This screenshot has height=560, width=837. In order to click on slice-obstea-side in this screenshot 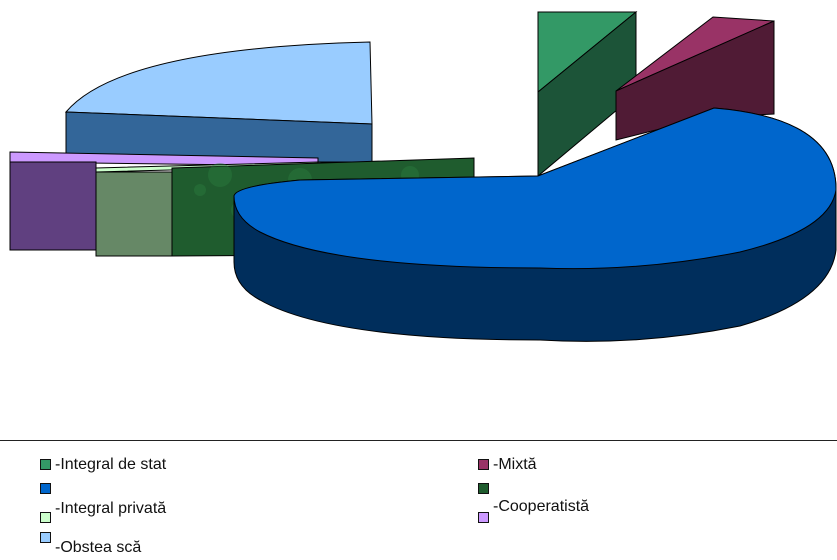, I will do `click(53, 206)`.